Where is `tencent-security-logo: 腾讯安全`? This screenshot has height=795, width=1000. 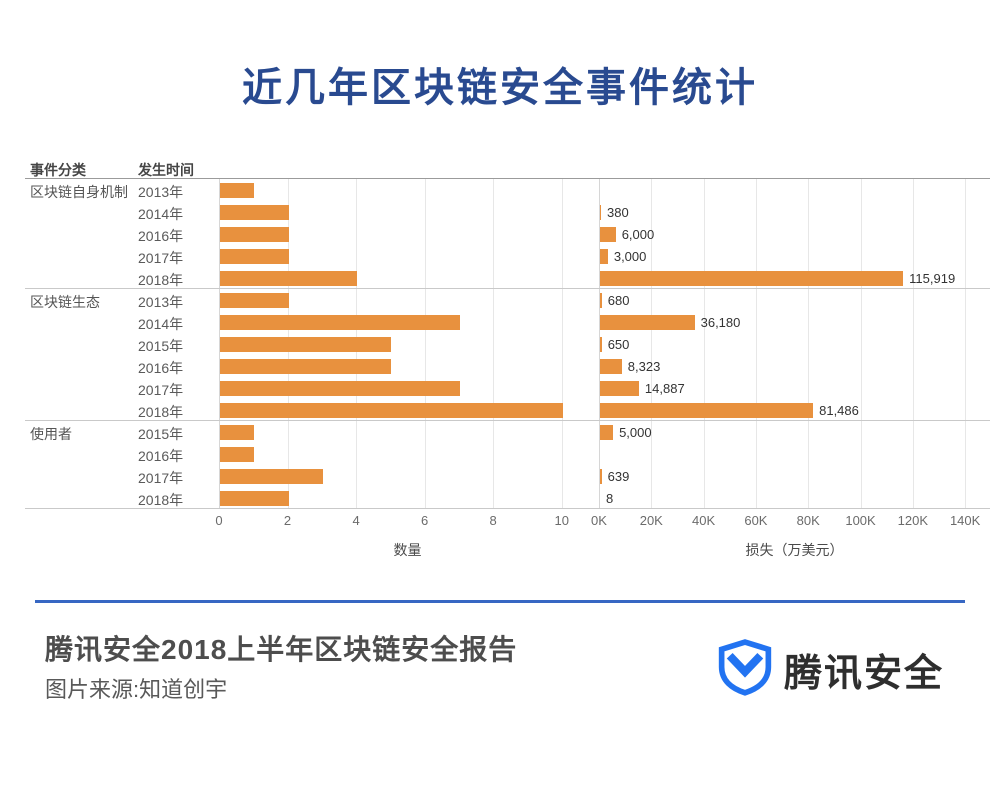
tencent-security-logo: 腾讯安全 is located at coordinates (830, 669).